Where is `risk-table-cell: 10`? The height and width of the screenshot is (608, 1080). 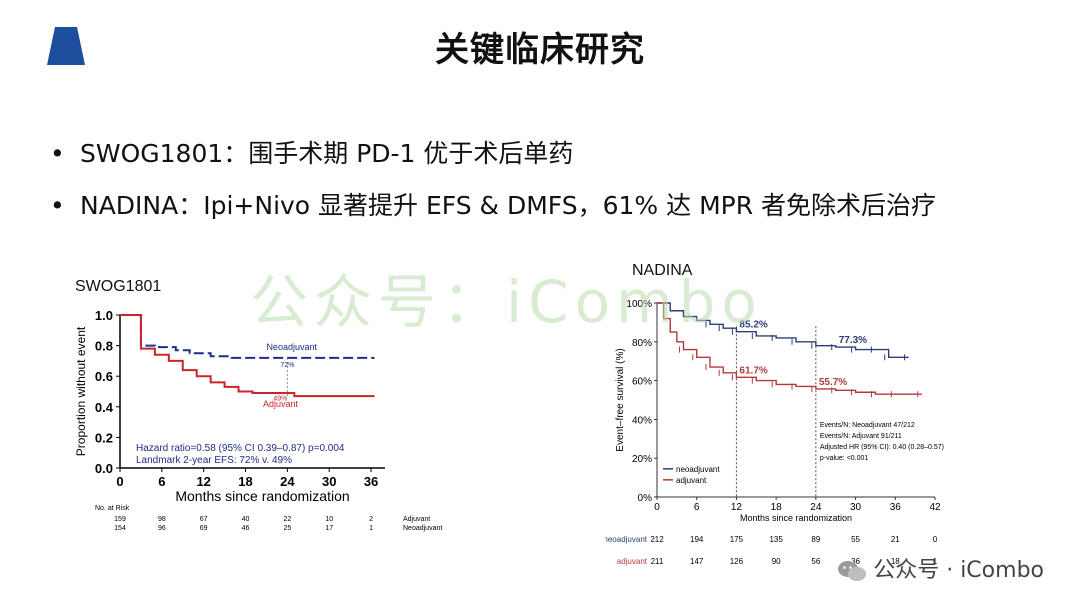
risk-table-cell: 10 is located at coordinates (329, 519).